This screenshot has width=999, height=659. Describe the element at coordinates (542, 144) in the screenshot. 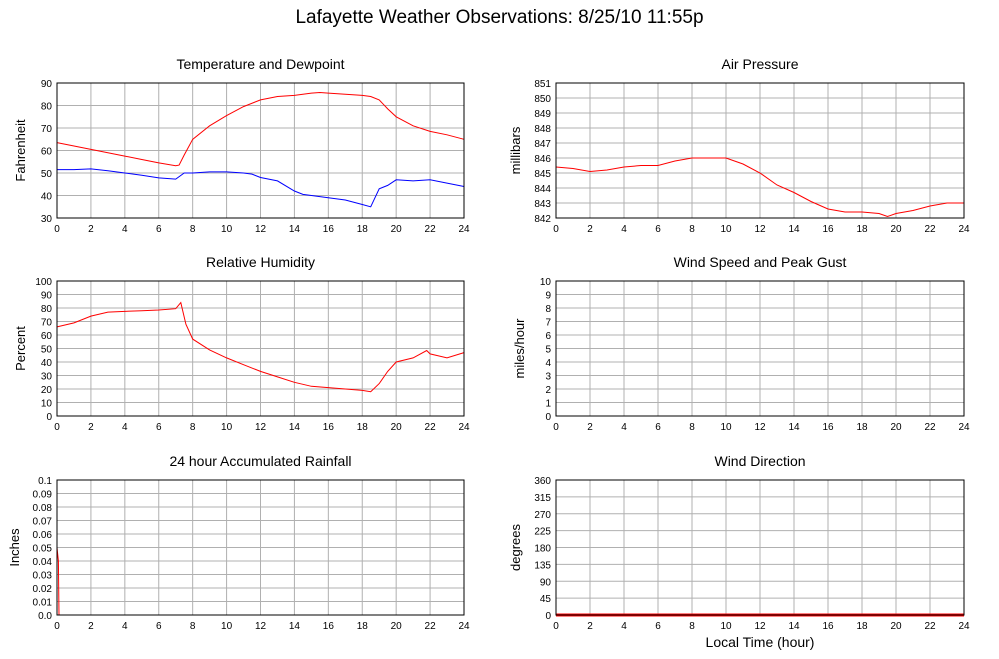

I see `y-tick-label: 847` at that location.